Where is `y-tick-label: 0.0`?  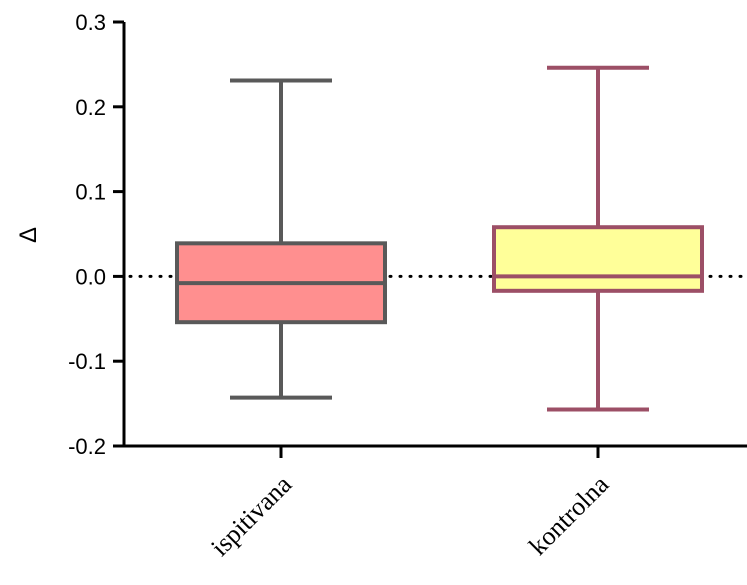
y-tick-label: 0.0 is located at coordinates (90, 276).